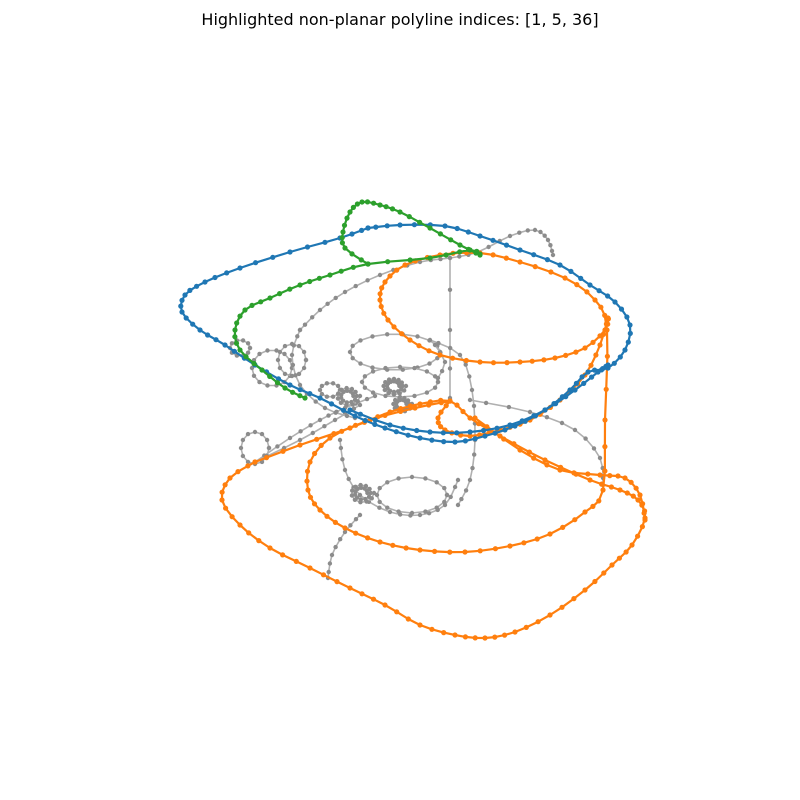 The width and height of the screenshot is (800, 800). I want to click on gray-polyline-line, so click(536, 442).